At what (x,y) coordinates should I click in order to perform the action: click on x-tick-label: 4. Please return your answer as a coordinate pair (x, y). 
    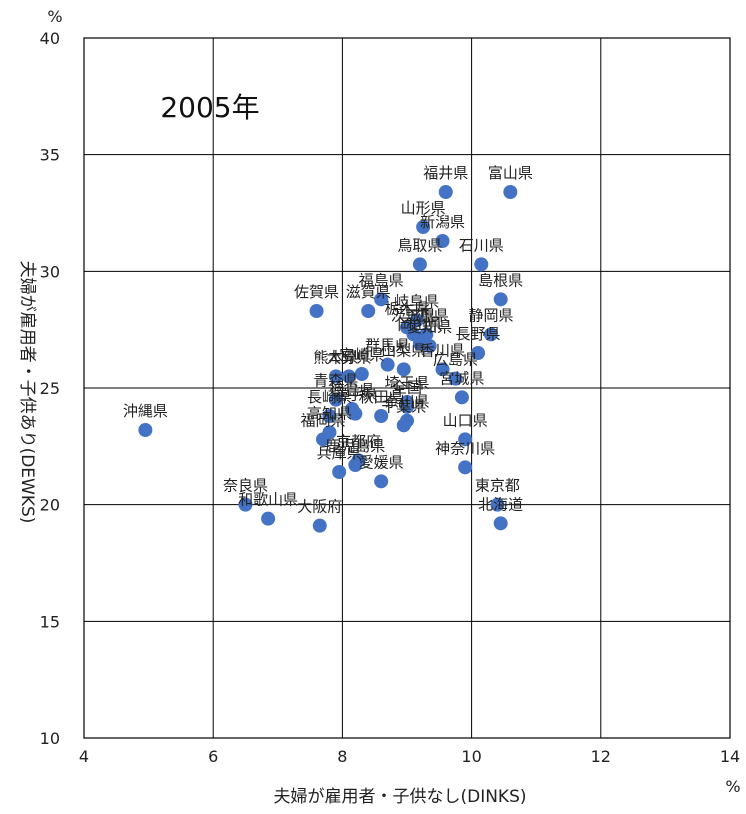
    Looking at the image, I should click on (84, 756).